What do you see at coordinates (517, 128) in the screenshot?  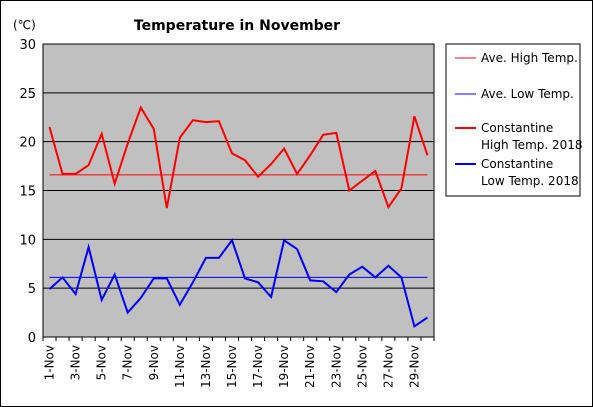 I see `legend-label-3-line-1: Constantine` at bounding box center [517, 128].